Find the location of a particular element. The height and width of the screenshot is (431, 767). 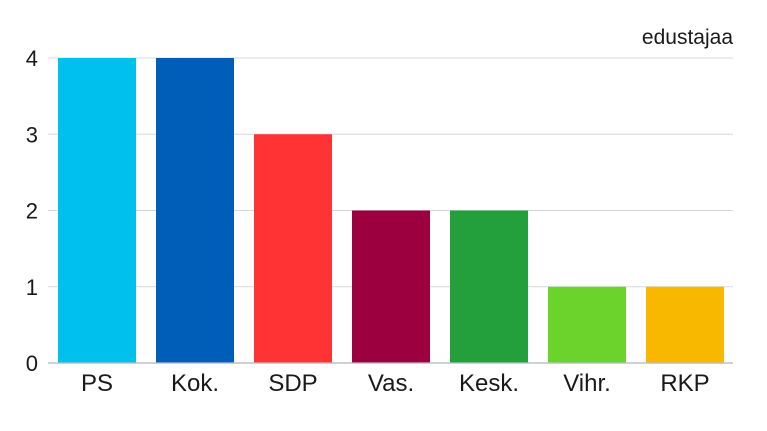

bar-kesk is located at coordinates (489, 286).